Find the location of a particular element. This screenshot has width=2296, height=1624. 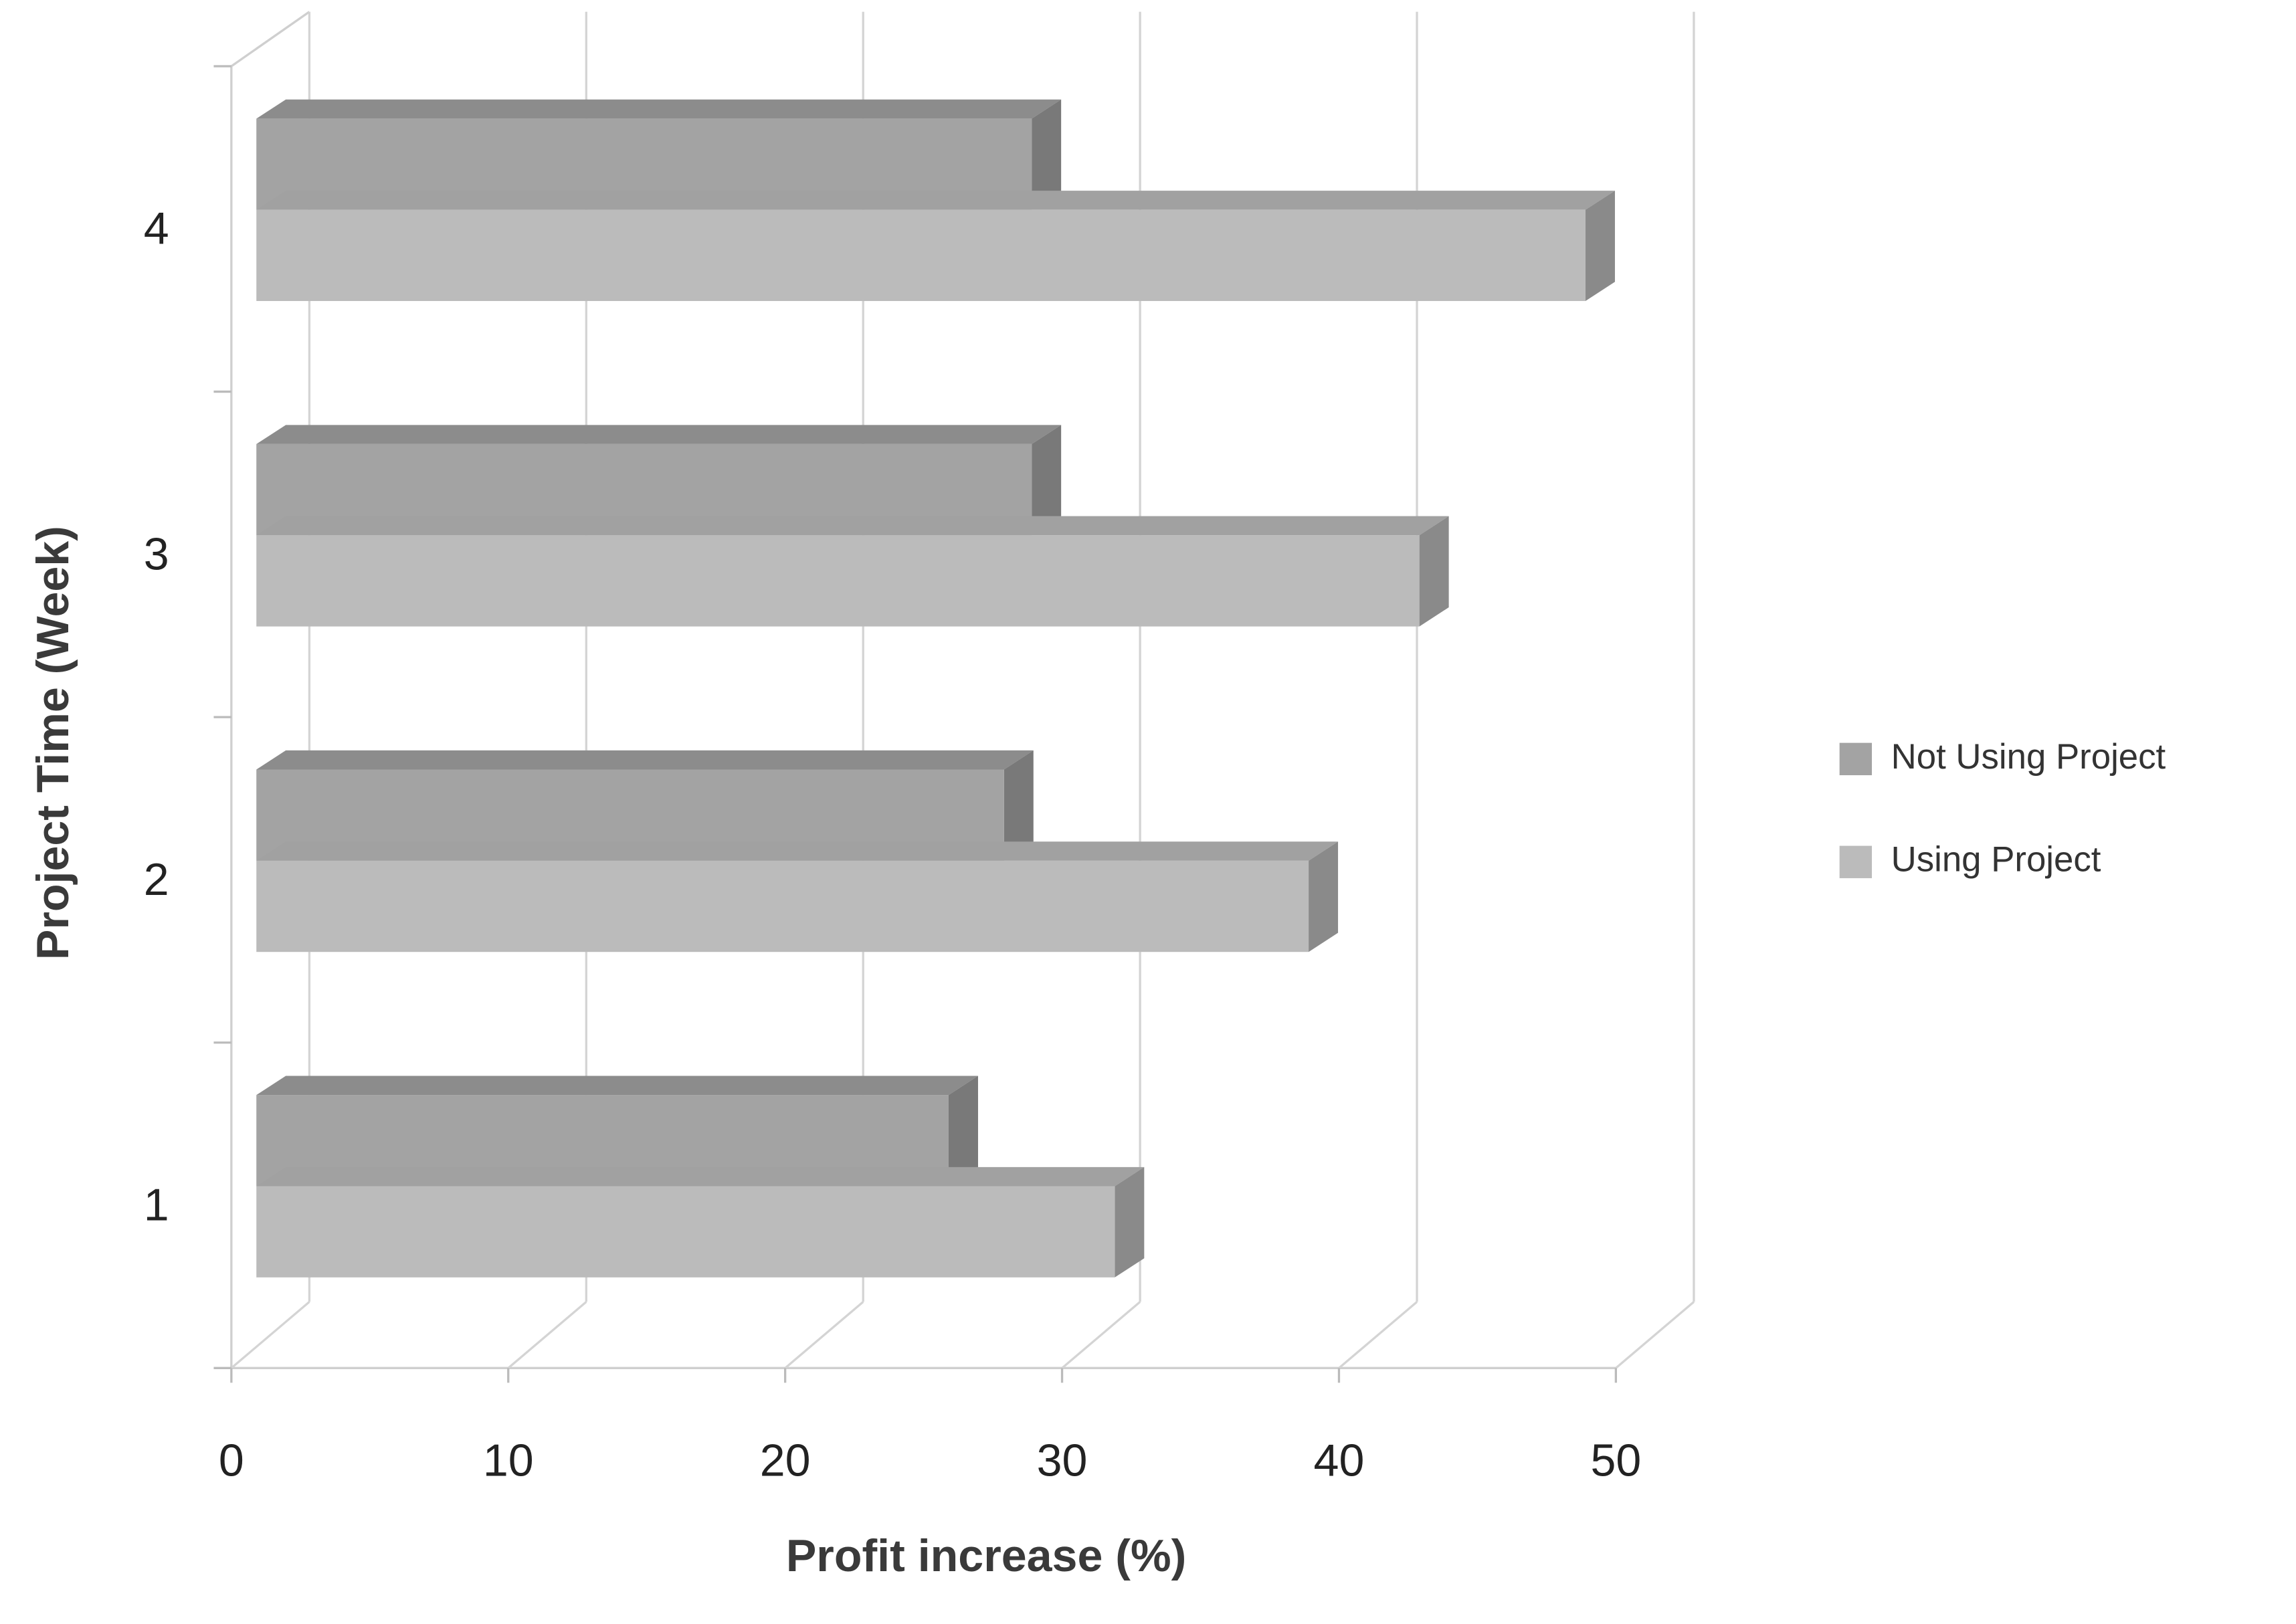

x-tick-label: 10 is located at coordinates (508, 1460).